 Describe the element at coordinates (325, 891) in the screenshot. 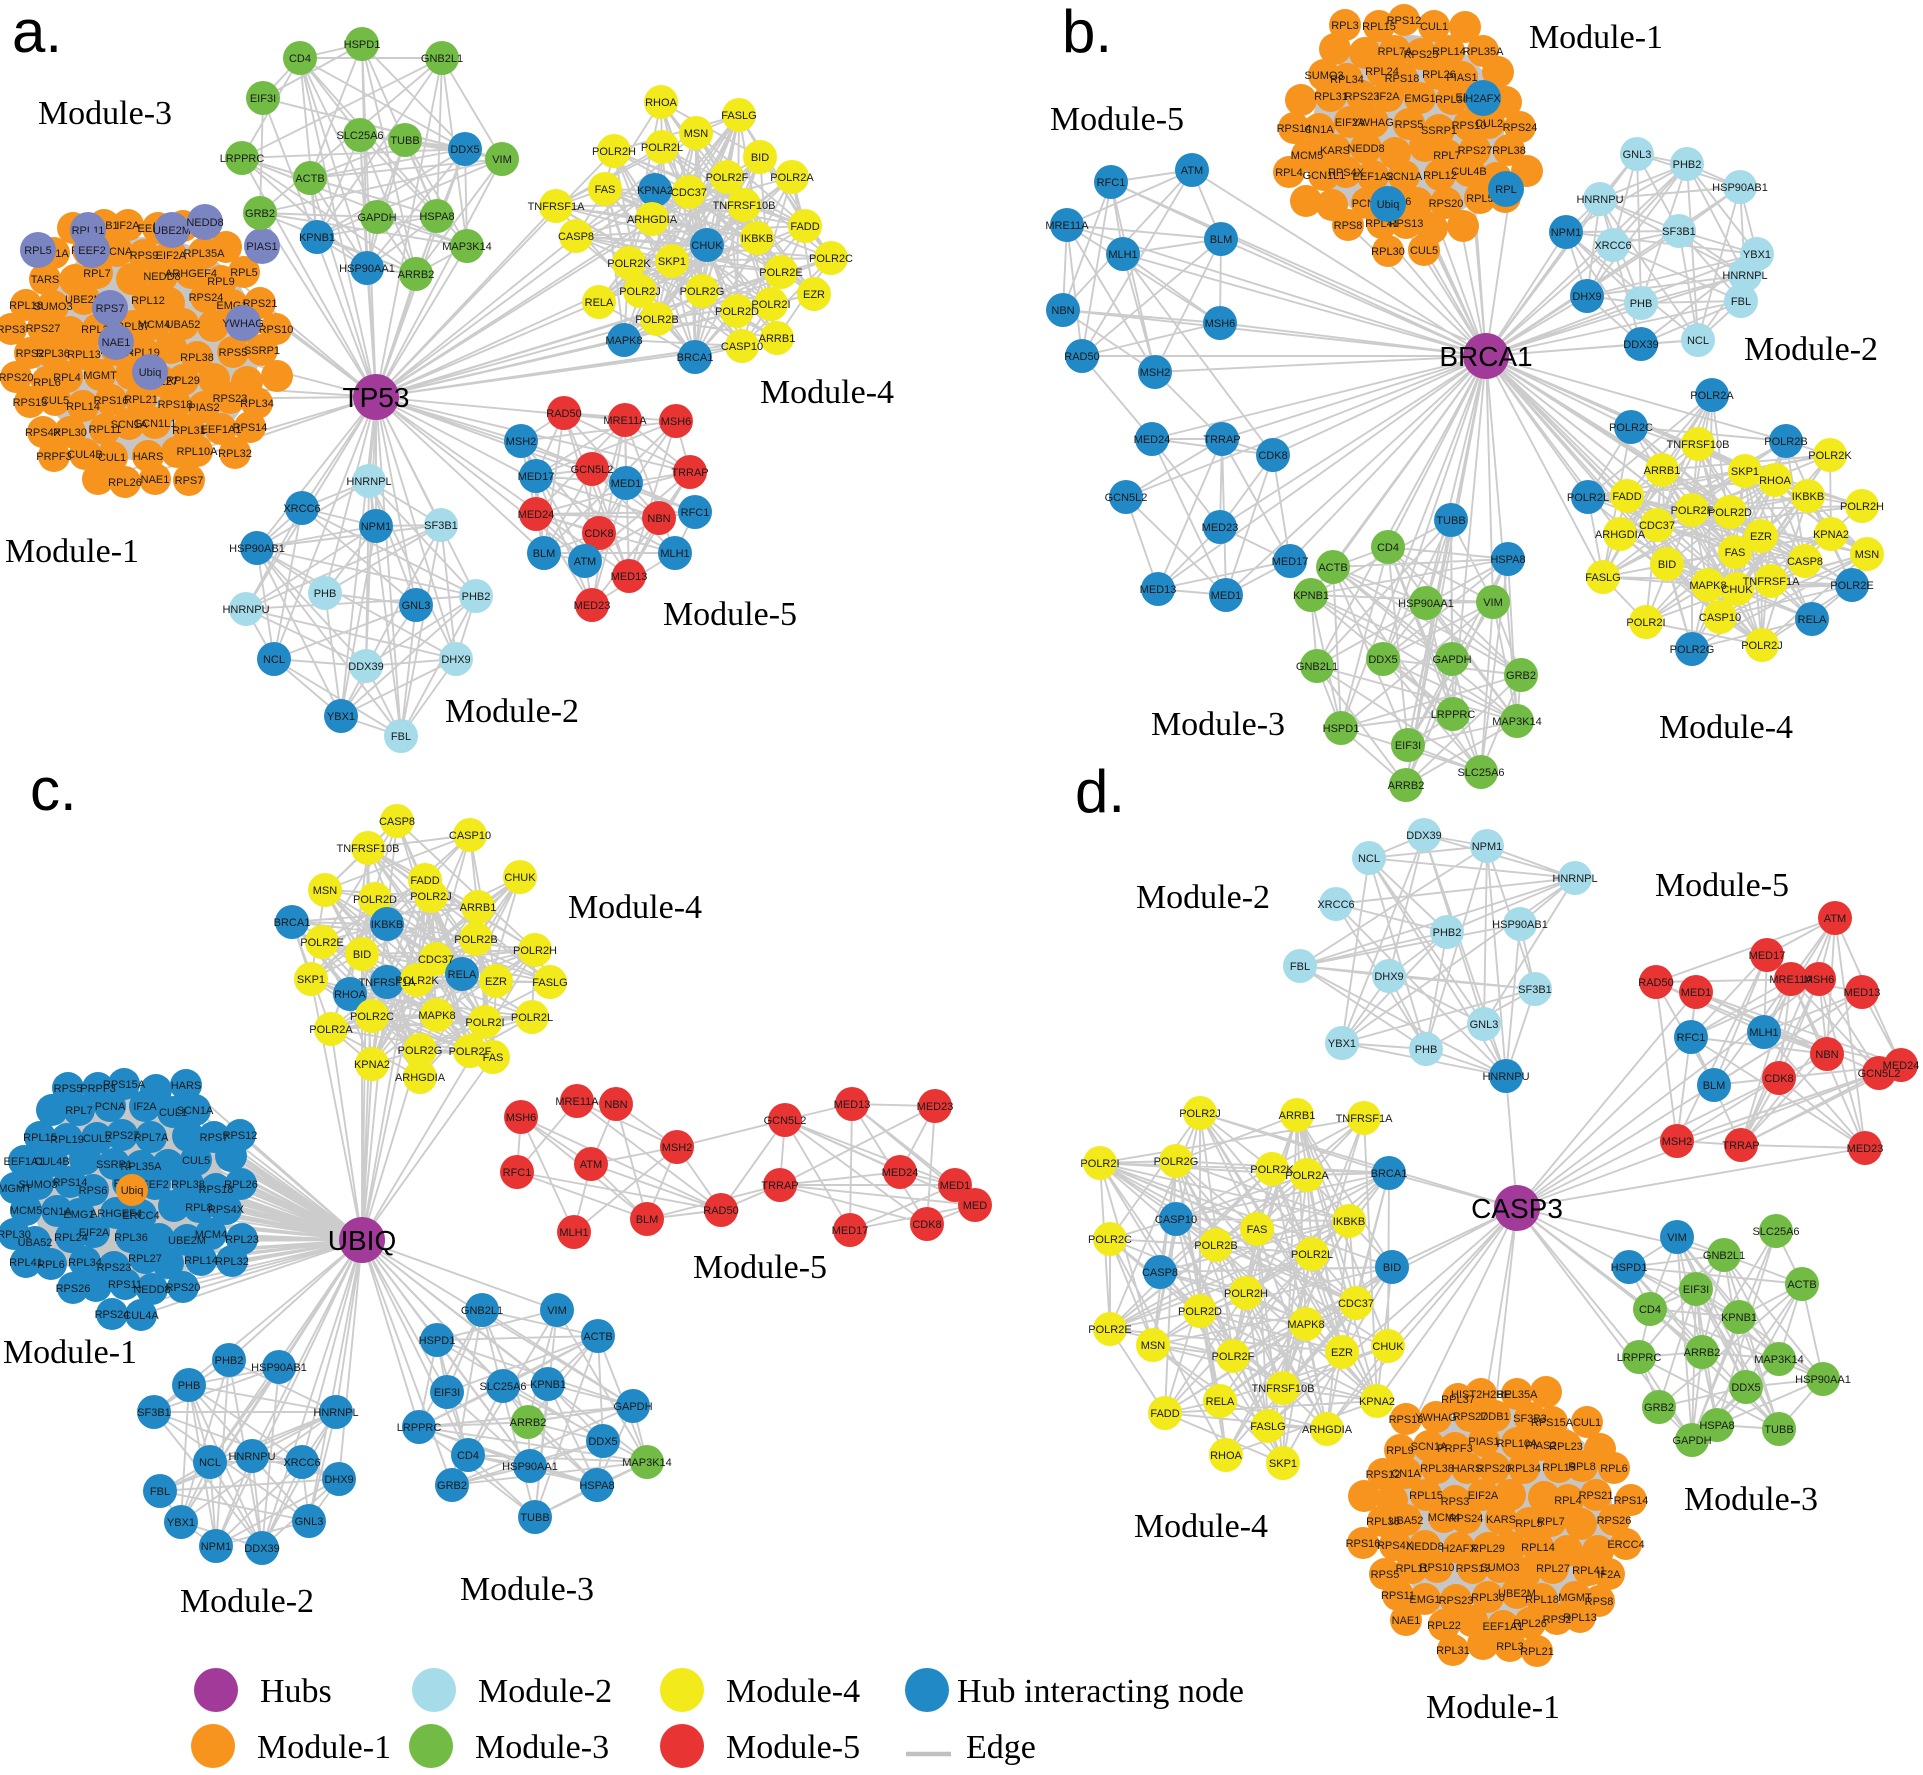

I see `svg-text: MSN` at that location.